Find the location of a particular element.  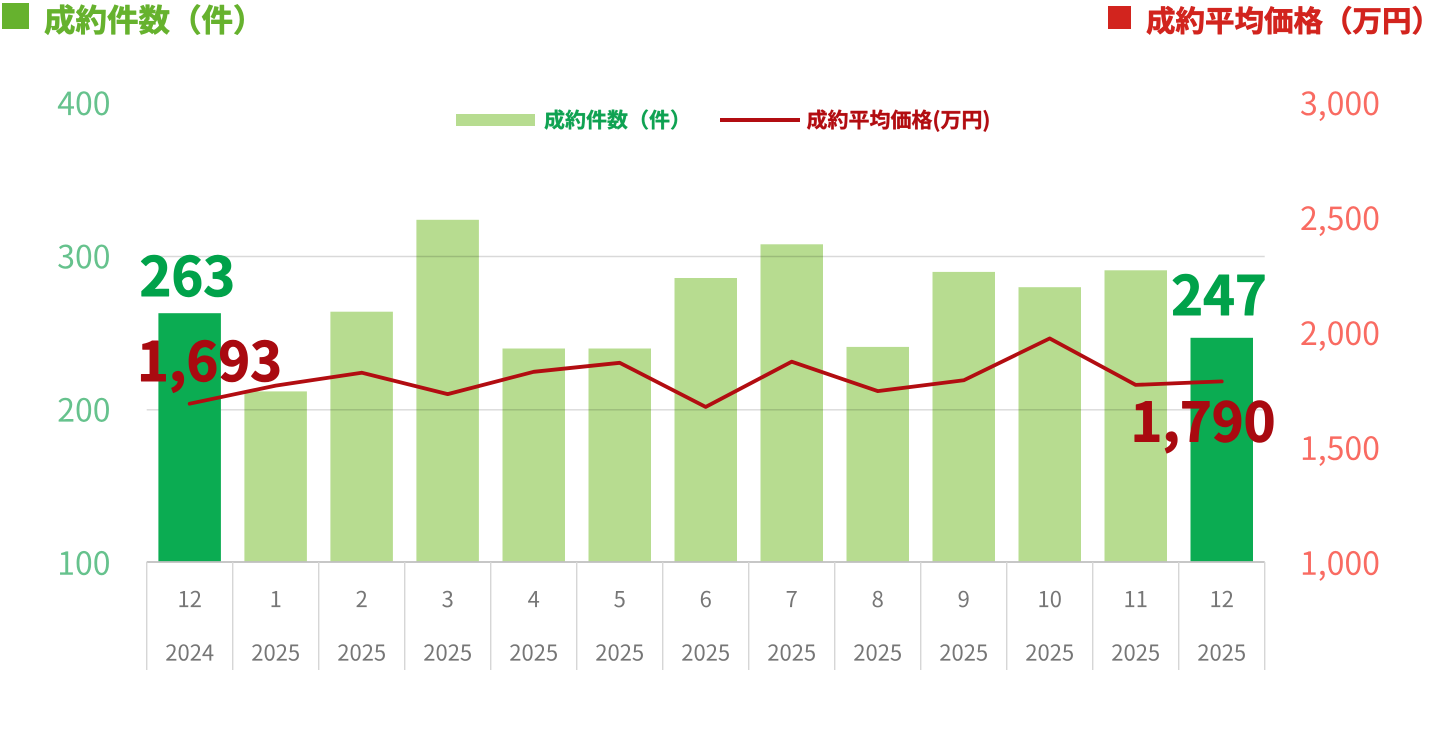

line-series is located at coordinates (705, 372).